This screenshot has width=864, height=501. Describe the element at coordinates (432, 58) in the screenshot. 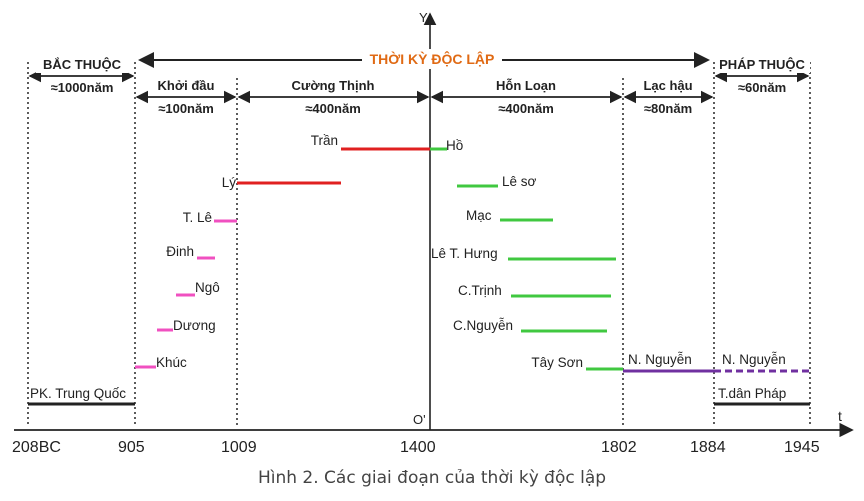

I see `independence-label: THỜI KỲ ĐỘC LẬP` at that location.